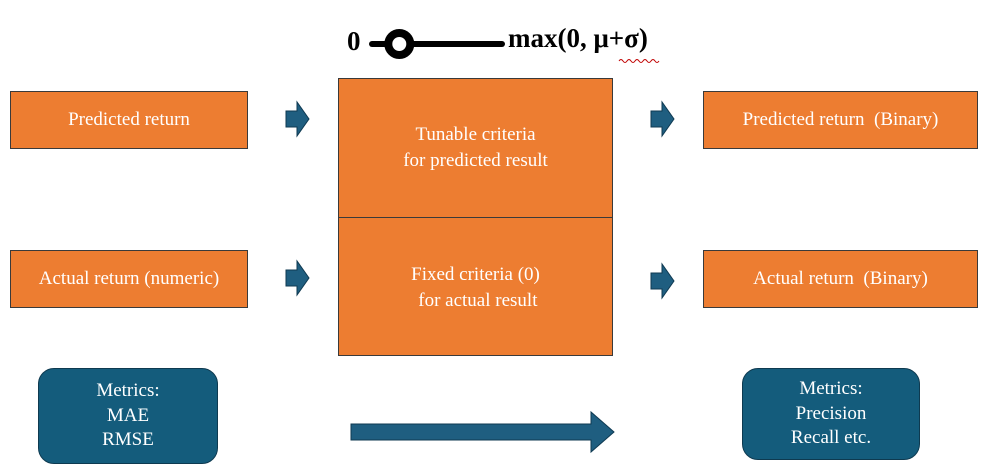  Describe the element at coordinates (128, 416) in the screenshot. I see `metrics-regression-box: Metrics: MAE RMSE` at that location.